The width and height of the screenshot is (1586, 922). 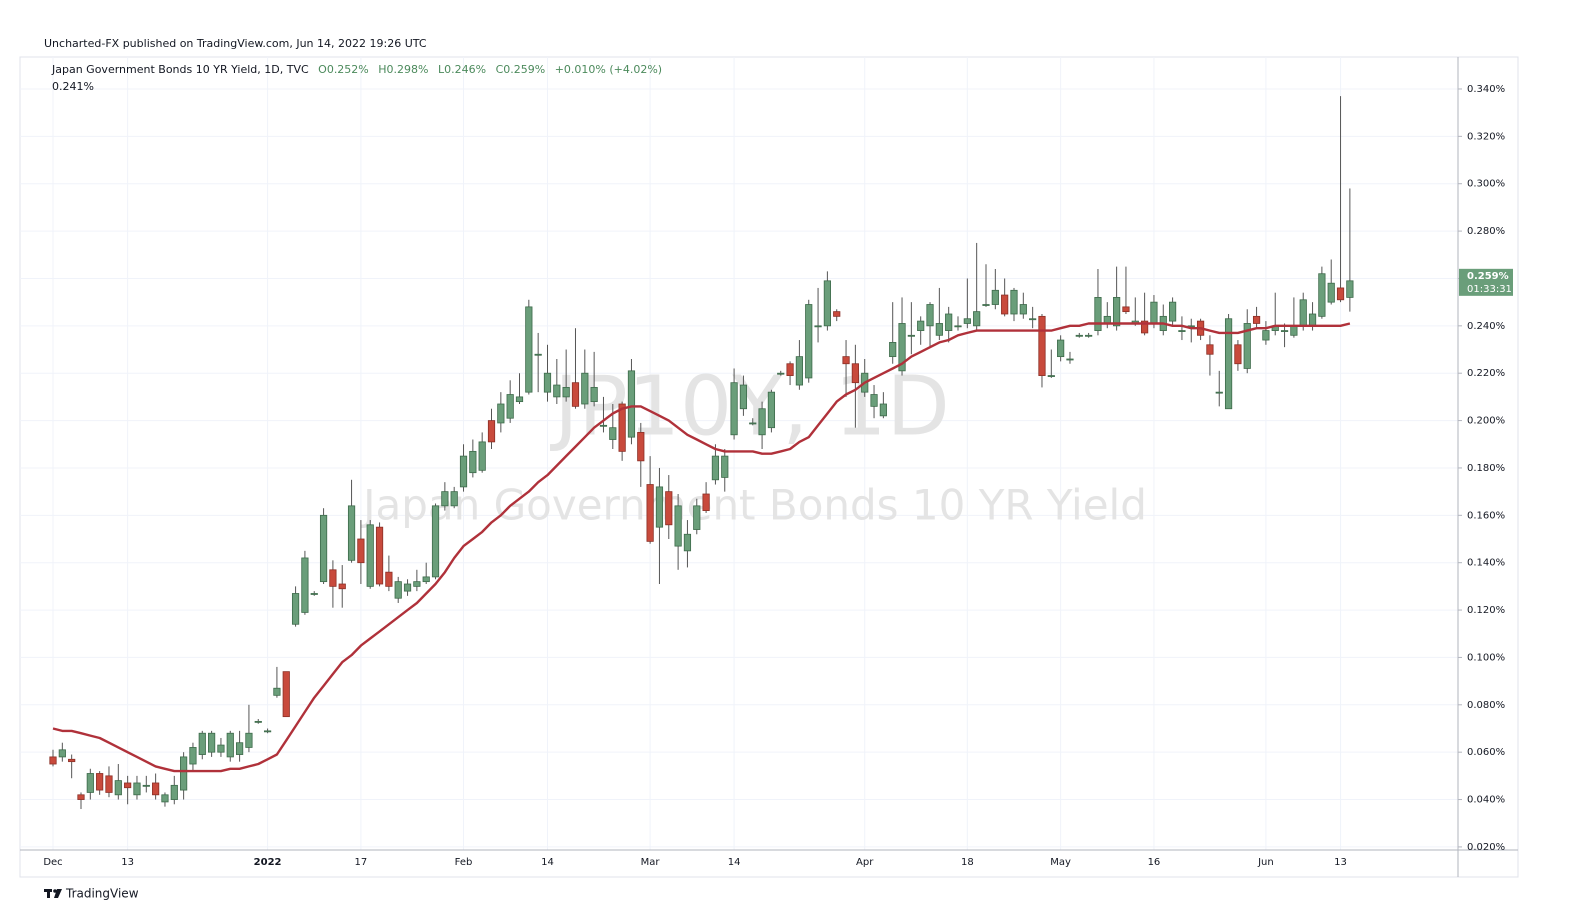 What do you see at coordinates (1486, 89) in the screenshot?
I see `y-tick-label: 0.340%` at bounding box center [1486, 89].